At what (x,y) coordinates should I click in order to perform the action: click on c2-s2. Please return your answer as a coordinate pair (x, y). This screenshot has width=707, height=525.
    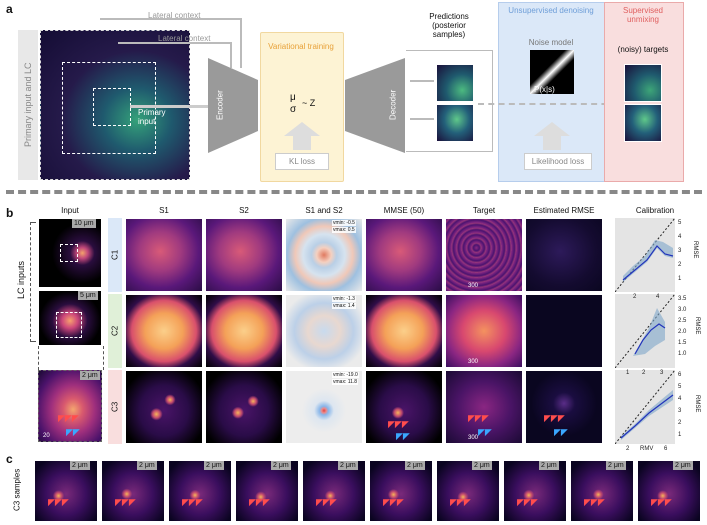
    Looking at the image, I should click on (244, 331).